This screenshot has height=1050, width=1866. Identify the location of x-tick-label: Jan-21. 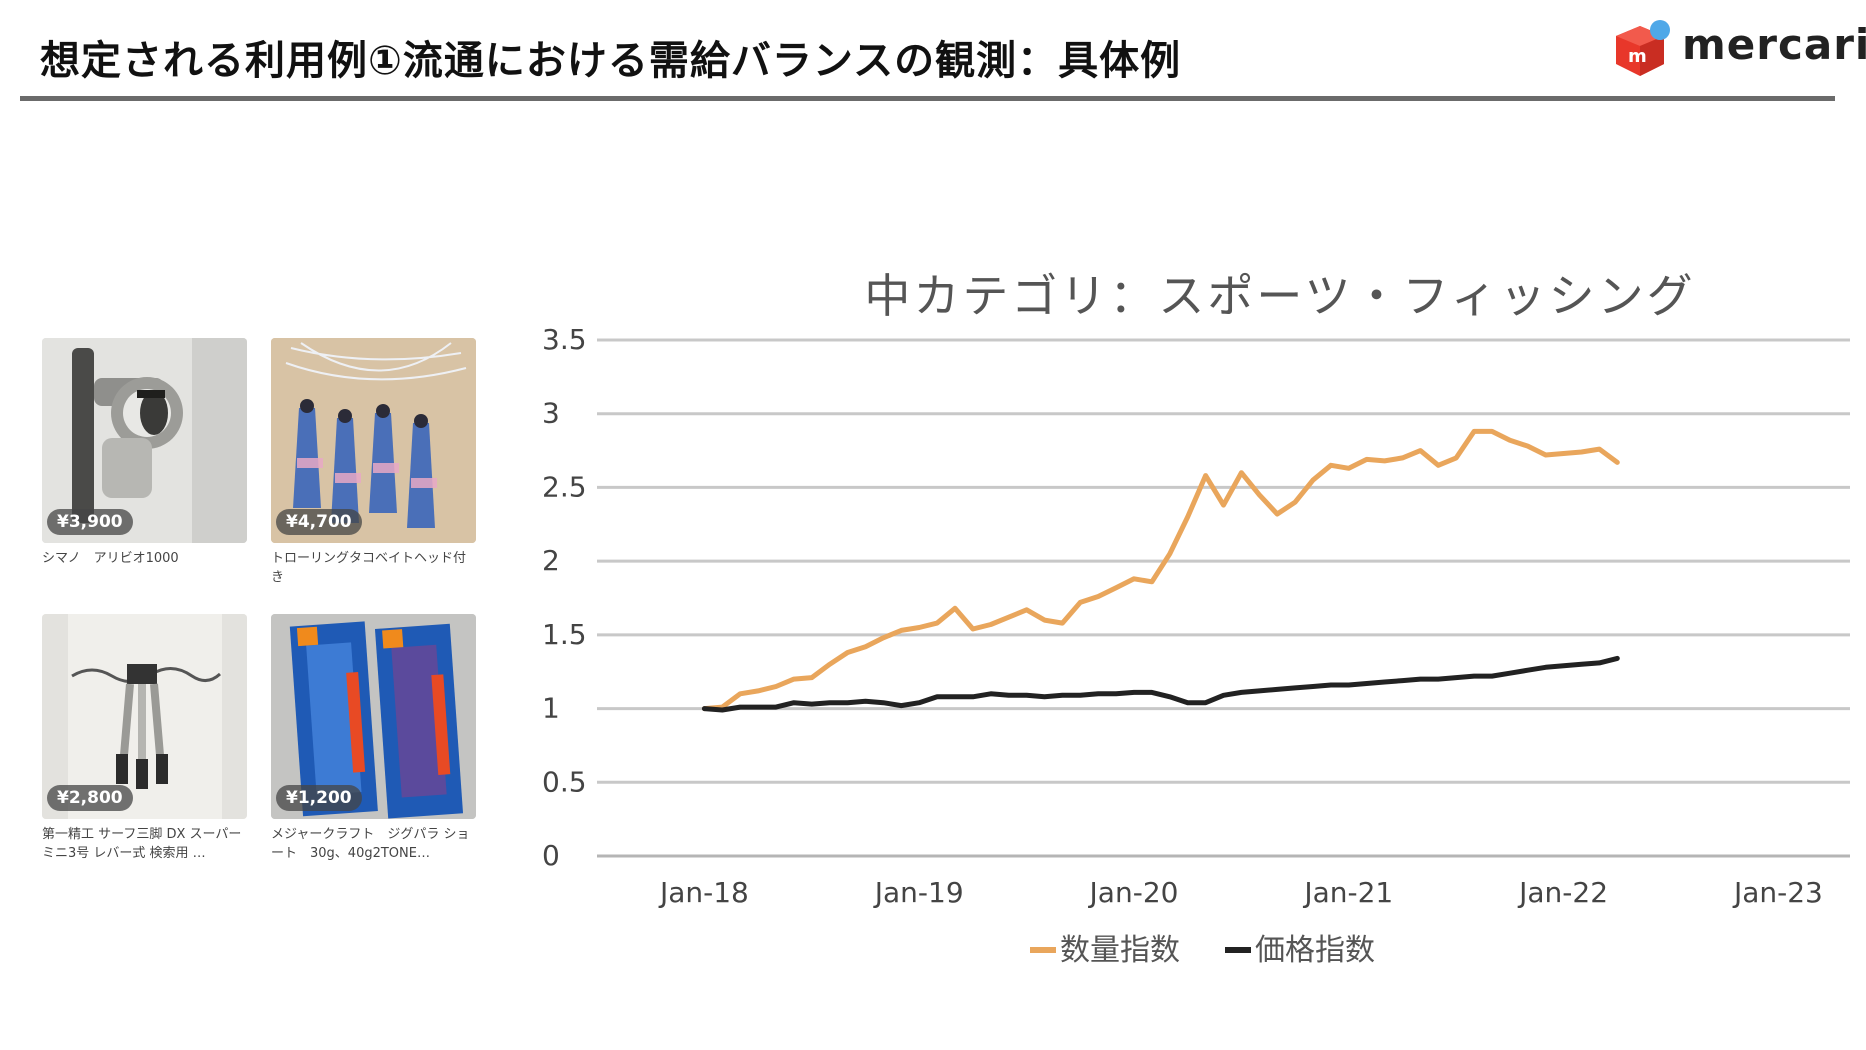
(1347, 892).